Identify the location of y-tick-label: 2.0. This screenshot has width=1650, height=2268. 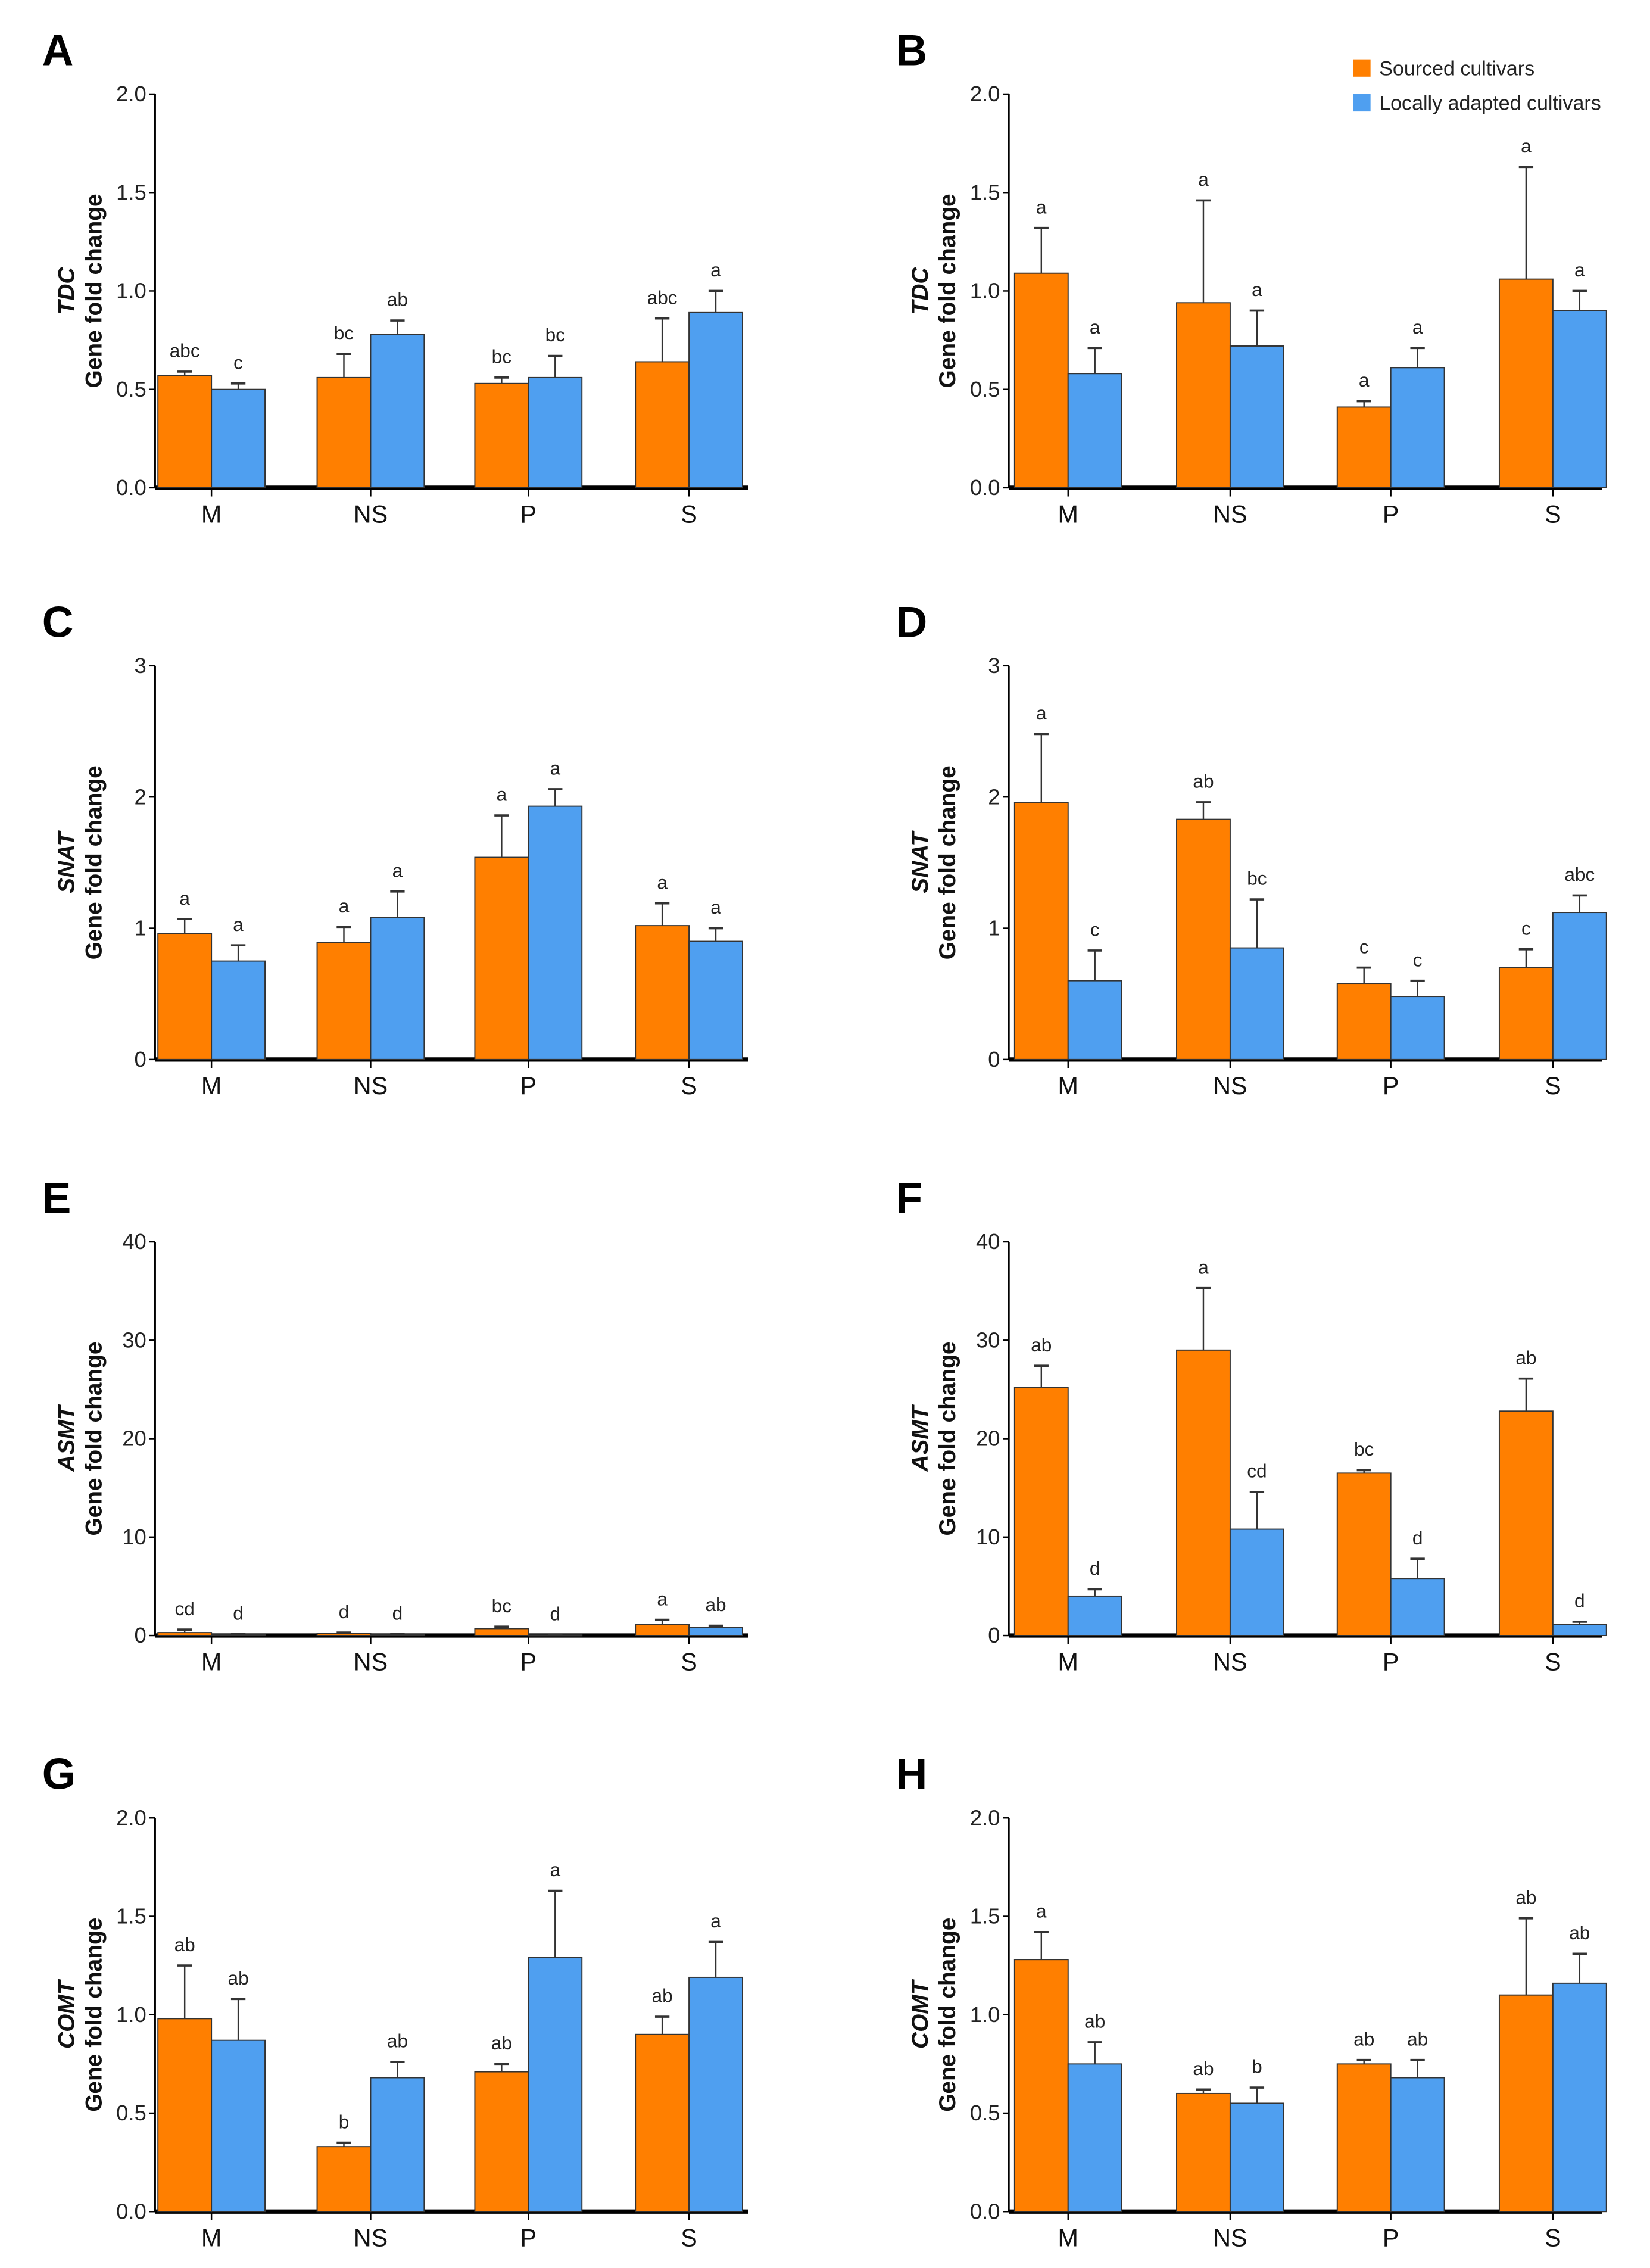
(131, 94).